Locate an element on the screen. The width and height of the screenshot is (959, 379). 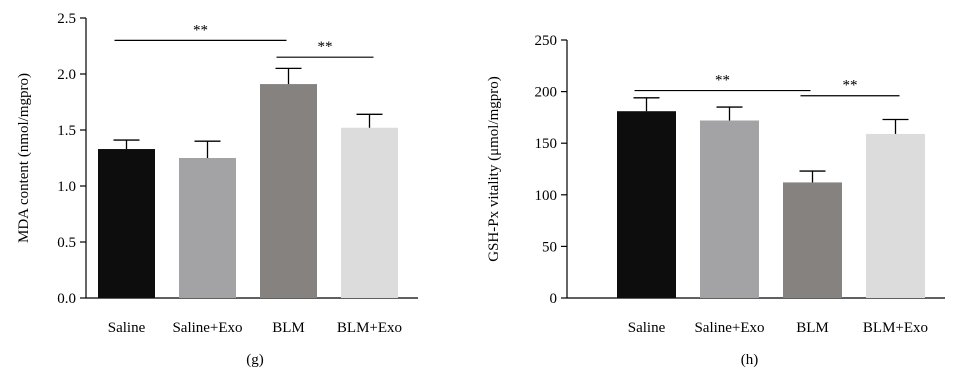
y-tick-label: 0 is located at coordinates (554, 299).